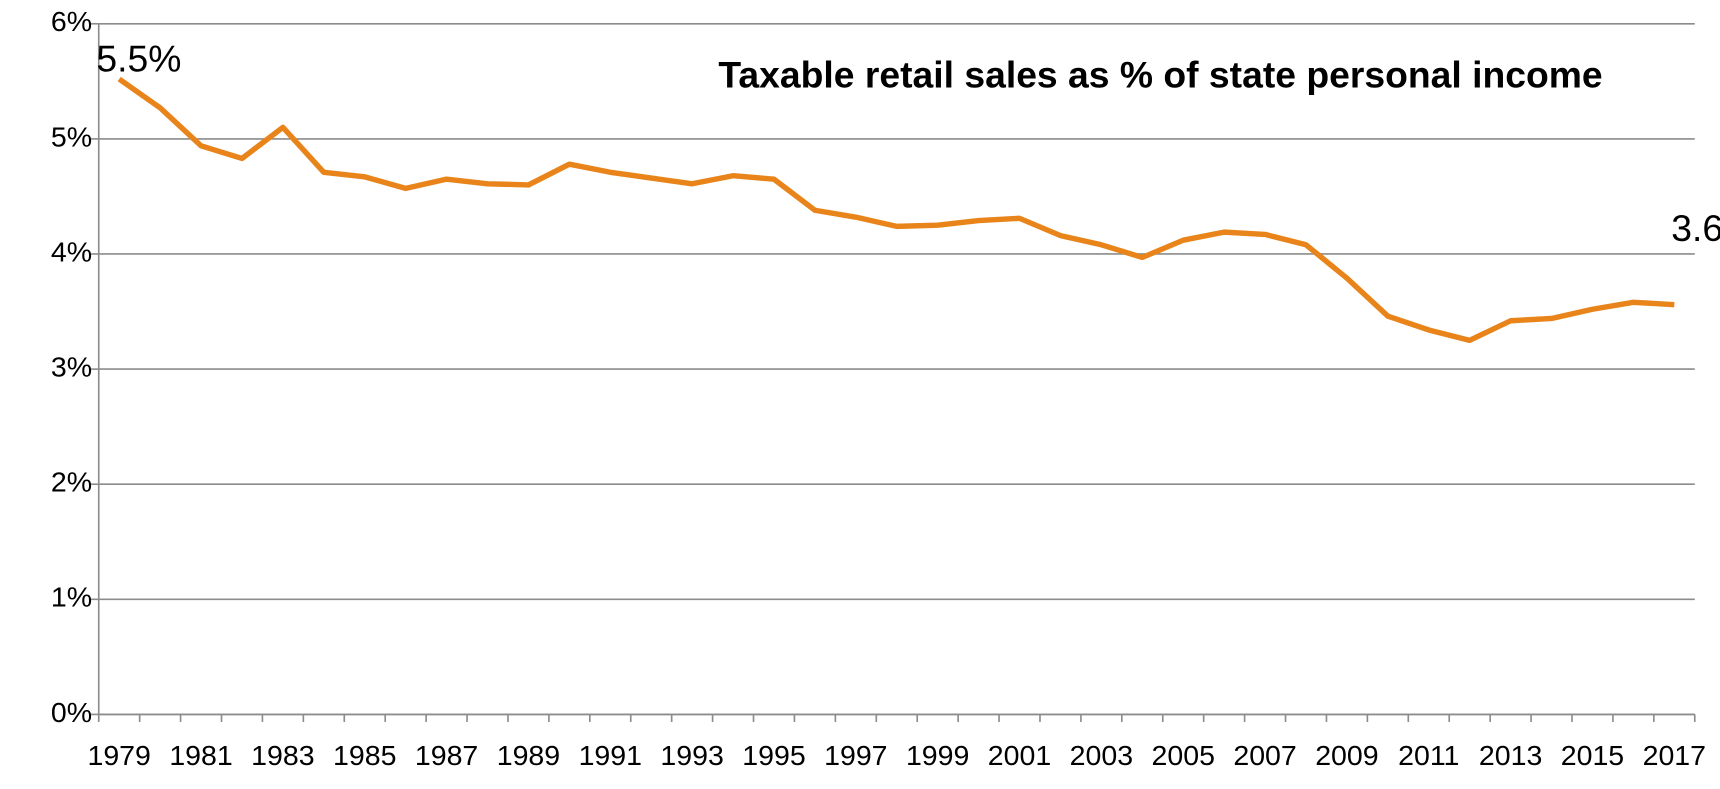 The height and width of the screenshot is (789, 1720). What do you see at coordinates (71, 597) in the screenshot?
I see `y-tick-label: 1%` at bounding box center [71, 597].